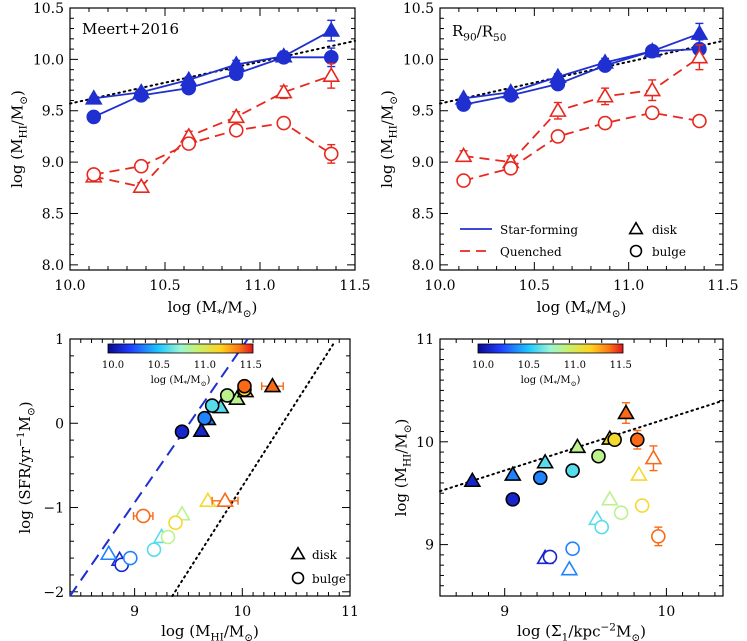  What do you see at coordinates (259, 286) in the screenshot?
I see `x-tick-label: 11.0` at bounding box center [259, 286].